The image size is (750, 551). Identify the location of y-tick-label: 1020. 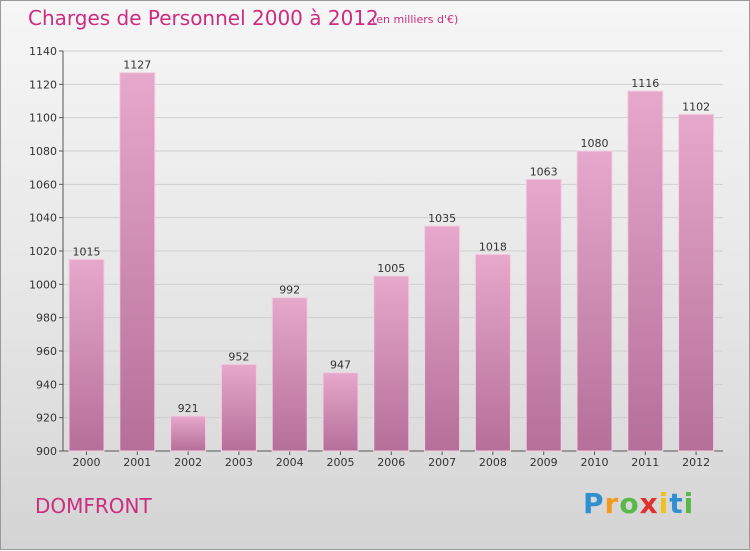
(43, 251).